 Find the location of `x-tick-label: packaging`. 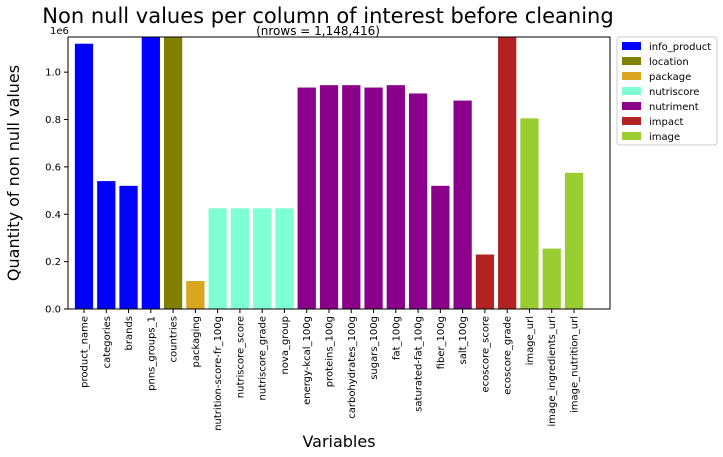

x-tick-label: packaging is located at coordinates (196, 342).